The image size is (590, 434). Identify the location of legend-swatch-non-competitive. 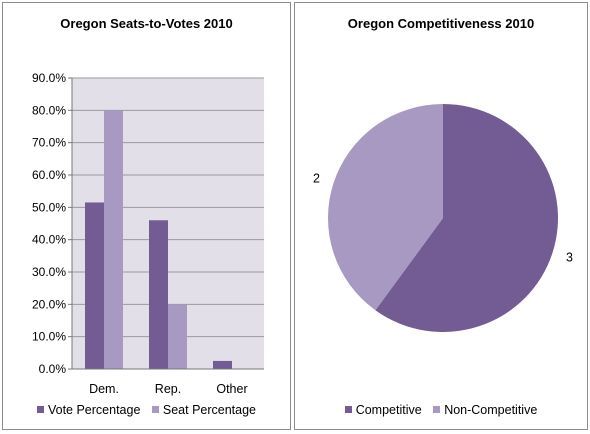
(437, 409).